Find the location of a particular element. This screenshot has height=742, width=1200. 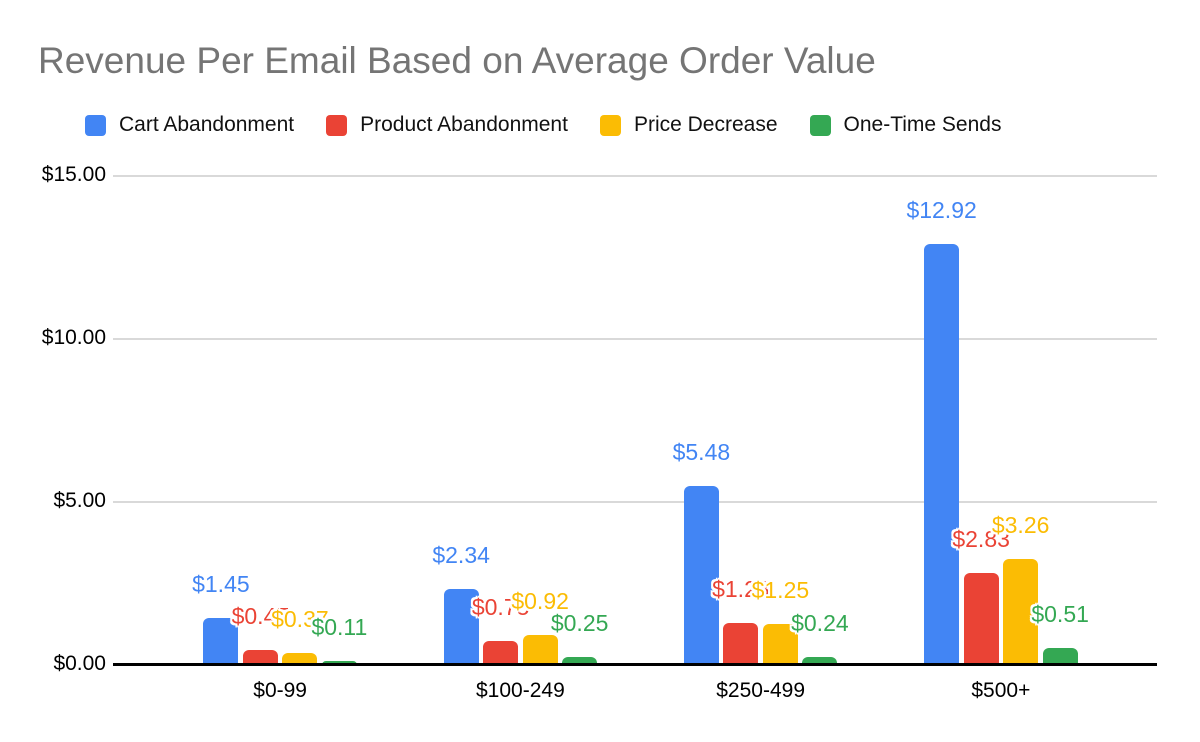

data-label: $0.24 is located at coordinates (820, 623).